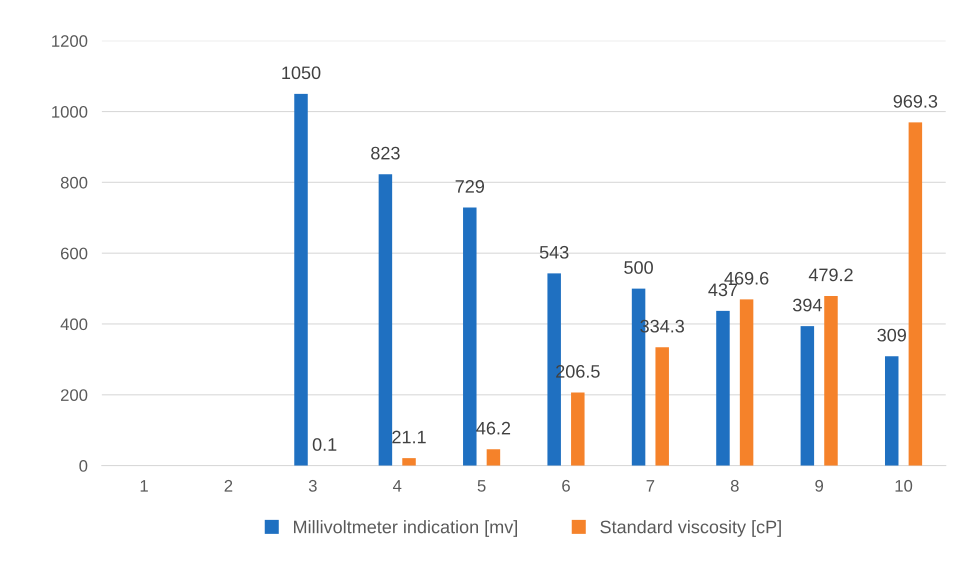 The height and width of the screenshot is (582, 970). What do you see at coordinates (807, 305) in the screenshot?
I see `data-label: 394` at bounding box center [807, 305].